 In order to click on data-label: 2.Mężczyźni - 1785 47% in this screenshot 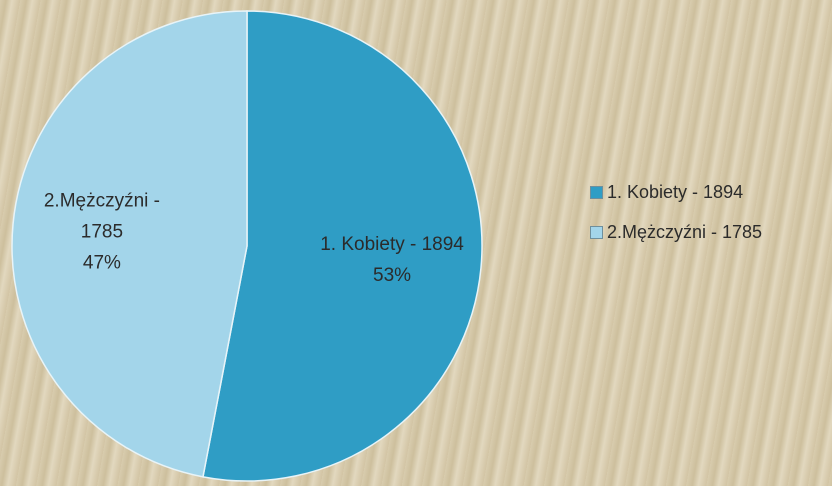, I will do `click(102, 232)`.